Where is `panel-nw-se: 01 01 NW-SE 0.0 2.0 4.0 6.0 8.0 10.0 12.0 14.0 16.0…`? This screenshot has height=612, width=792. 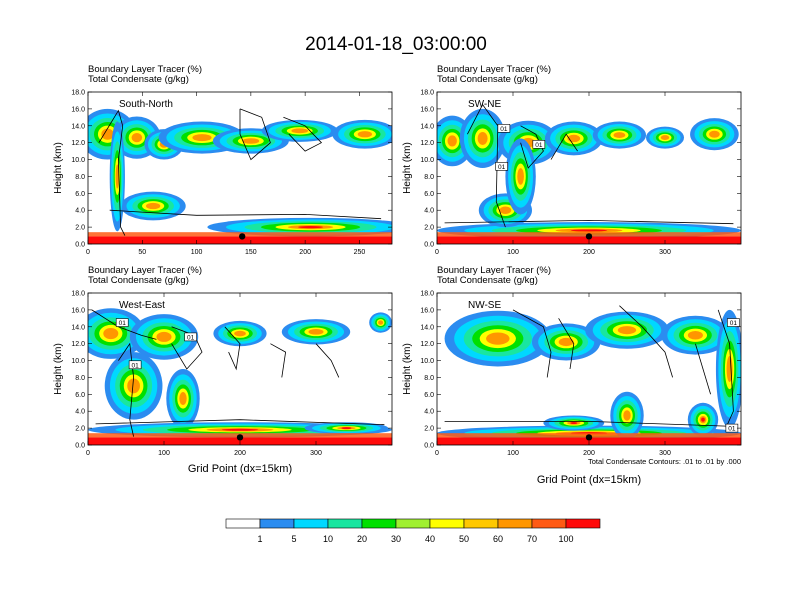 panel-nw-se: 01 01 NW-SE 0.0 2.0 4.0 6.0 8.0 10.0 12.0 14.0 16.0… is located at coordinates (572, 374).